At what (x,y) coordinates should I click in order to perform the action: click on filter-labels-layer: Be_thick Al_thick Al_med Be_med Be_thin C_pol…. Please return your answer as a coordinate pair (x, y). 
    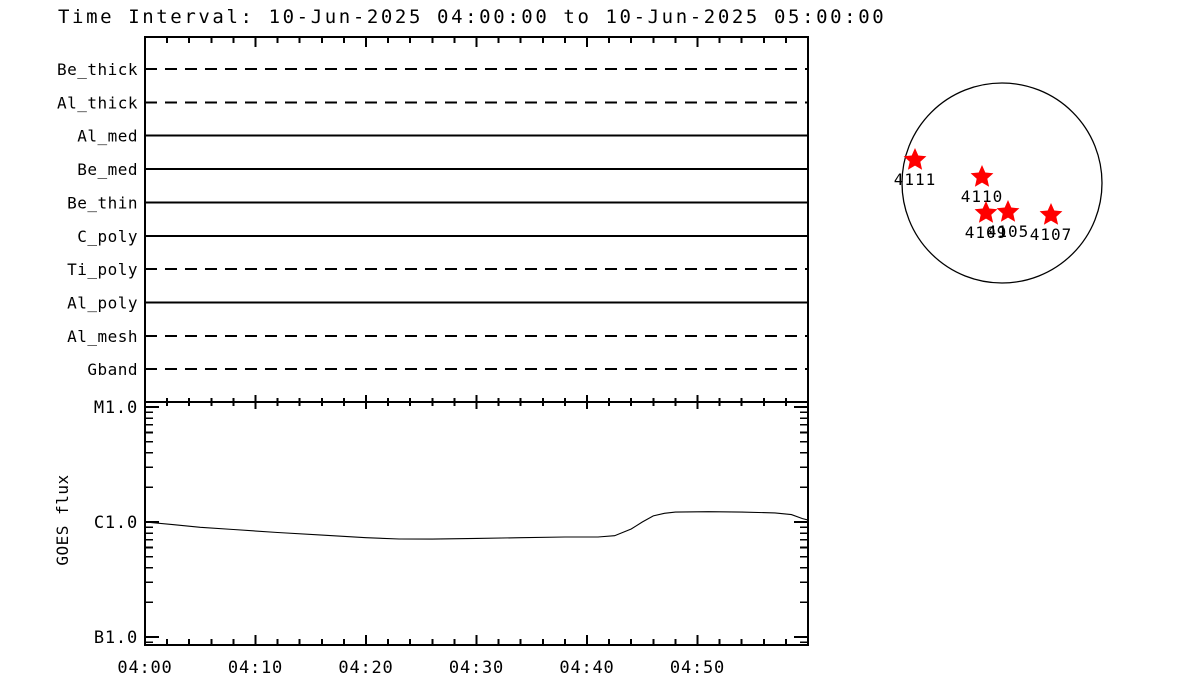
    Looking at the image, I should click on (97, 219).